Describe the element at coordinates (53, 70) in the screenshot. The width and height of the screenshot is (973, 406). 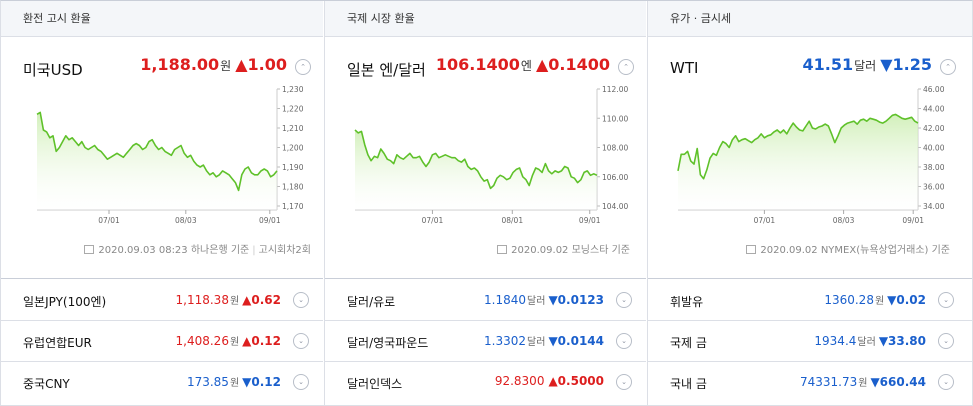
I see `card-title: 미국USD` at that location.